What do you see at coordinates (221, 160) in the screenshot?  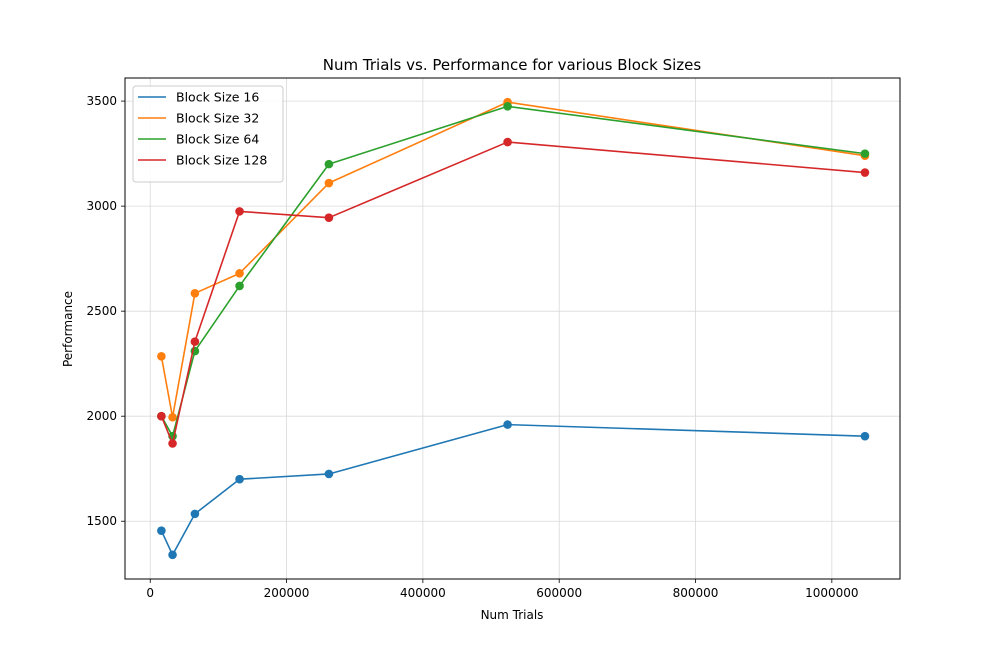 I see `legend-label: Block Size 128` at bounding box center [221, 160].